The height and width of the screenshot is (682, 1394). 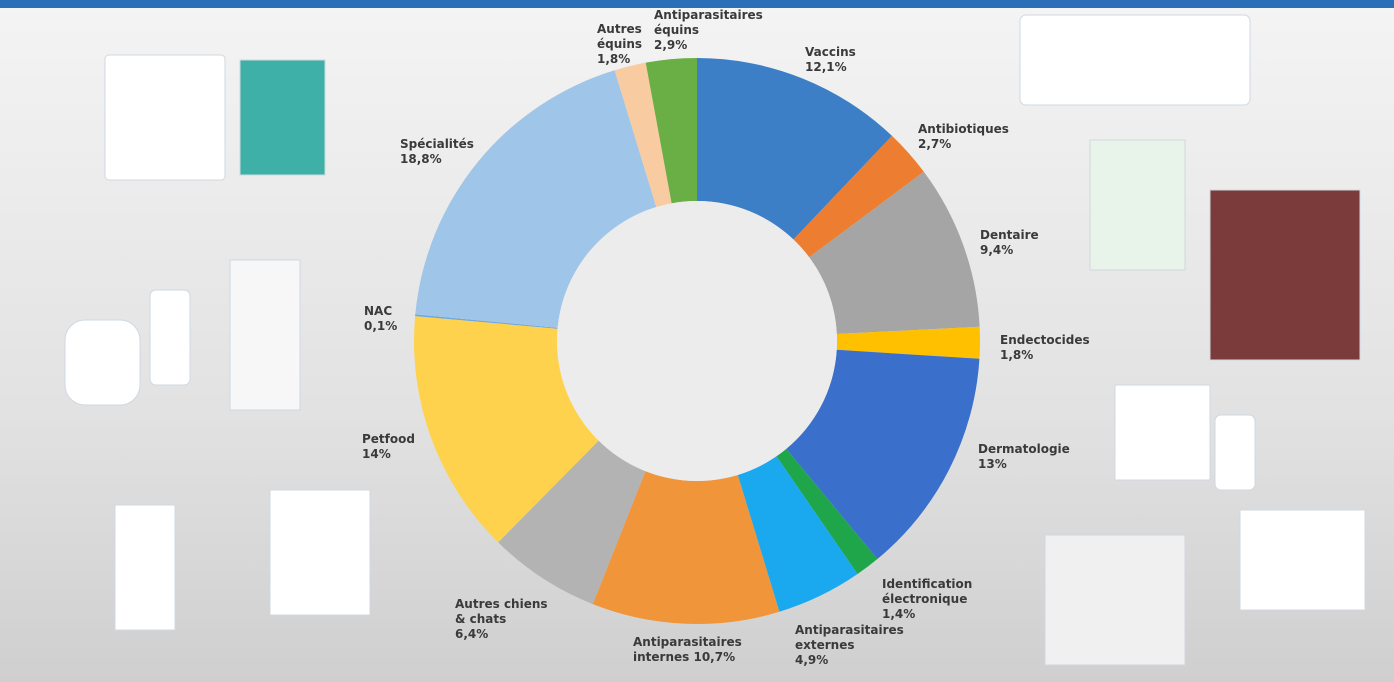 What do you see at coordinates (421, 159) in the screenshot?
I see `value-label: 18,8%` at bounding box center [421, 159].